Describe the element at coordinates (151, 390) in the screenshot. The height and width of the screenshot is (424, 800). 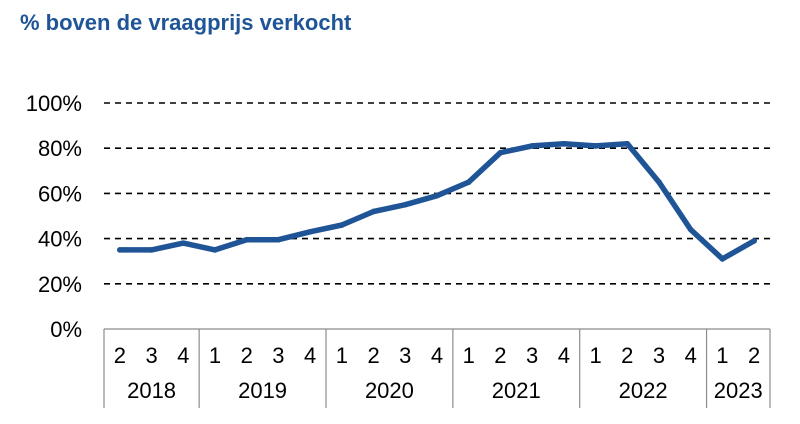
I see `year-label: 2018` at that location.